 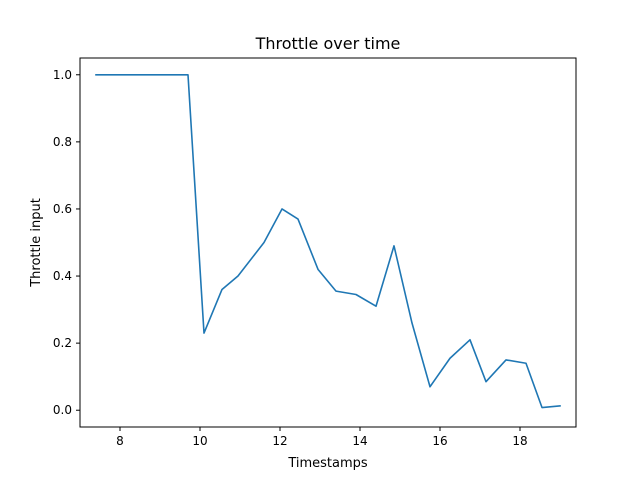 What do you see at coordinates (62, 343) in the screenshot?
I see `y-tick-label: 0.2` at bounding box center [62, 343].